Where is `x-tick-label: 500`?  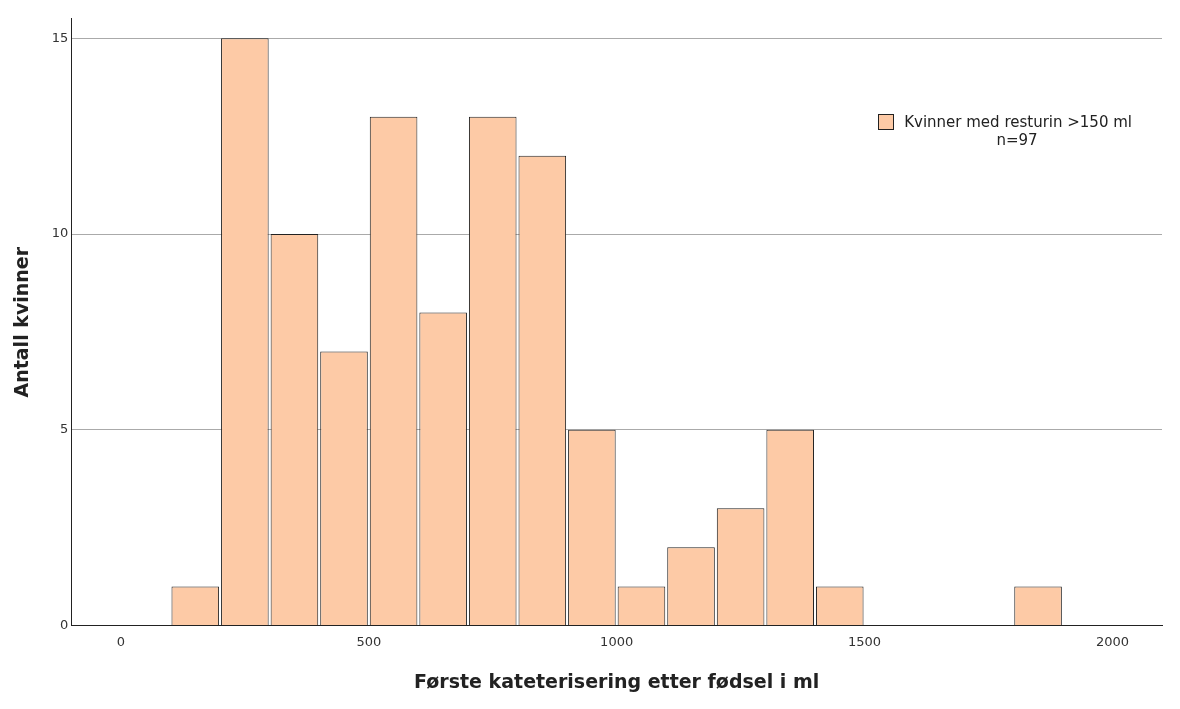 x-tick-label: 500 is located at coordinates (369, 641).